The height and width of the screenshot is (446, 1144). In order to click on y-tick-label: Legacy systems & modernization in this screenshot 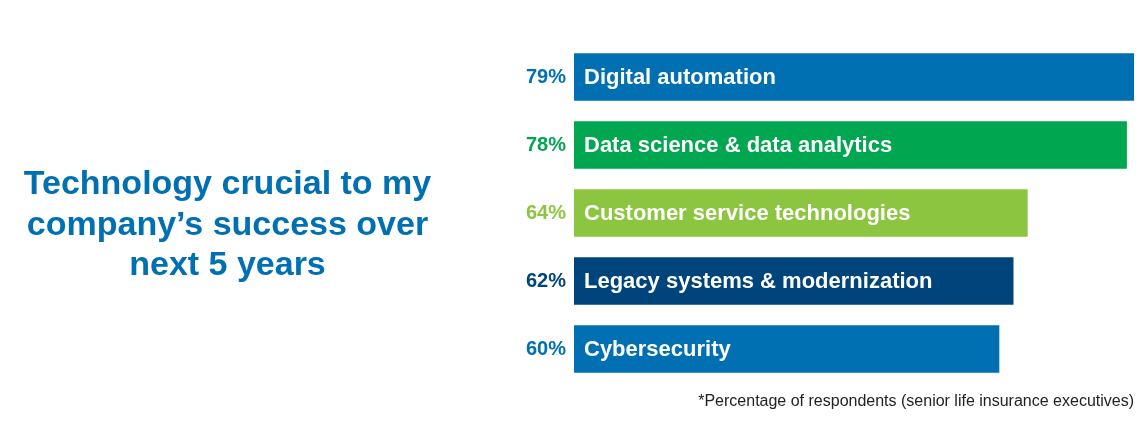, I will do `click(758, 280)`.